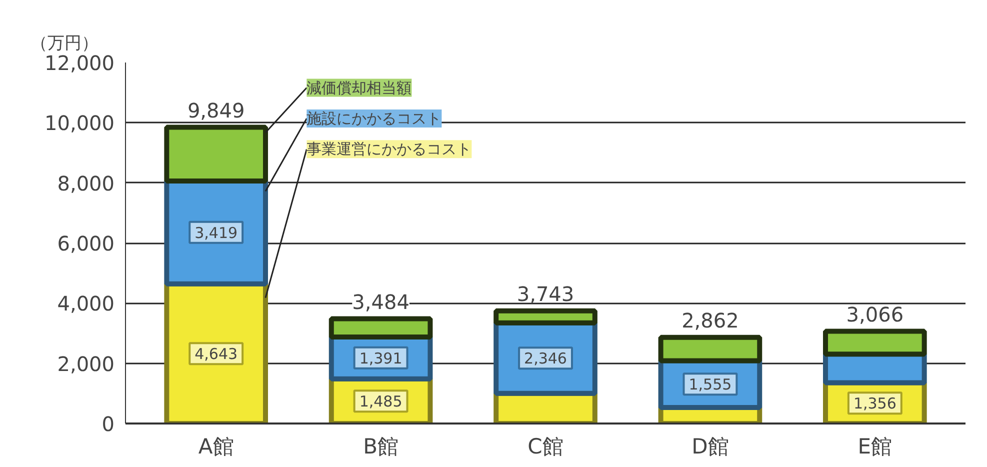 Image resolution: width=987 pixels, height=467 pixels. Describe the element at coordinates (86, 304) in the screenshot. I see `y-tick-label: 4,000` at that location.